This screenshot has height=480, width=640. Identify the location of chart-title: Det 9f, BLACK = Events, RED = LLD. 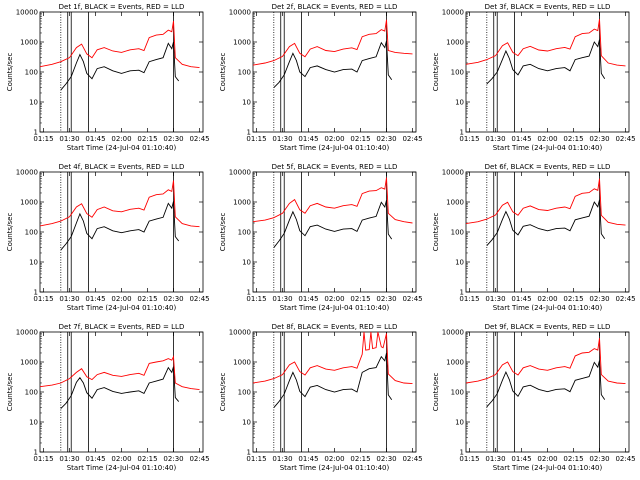
(548, 327).